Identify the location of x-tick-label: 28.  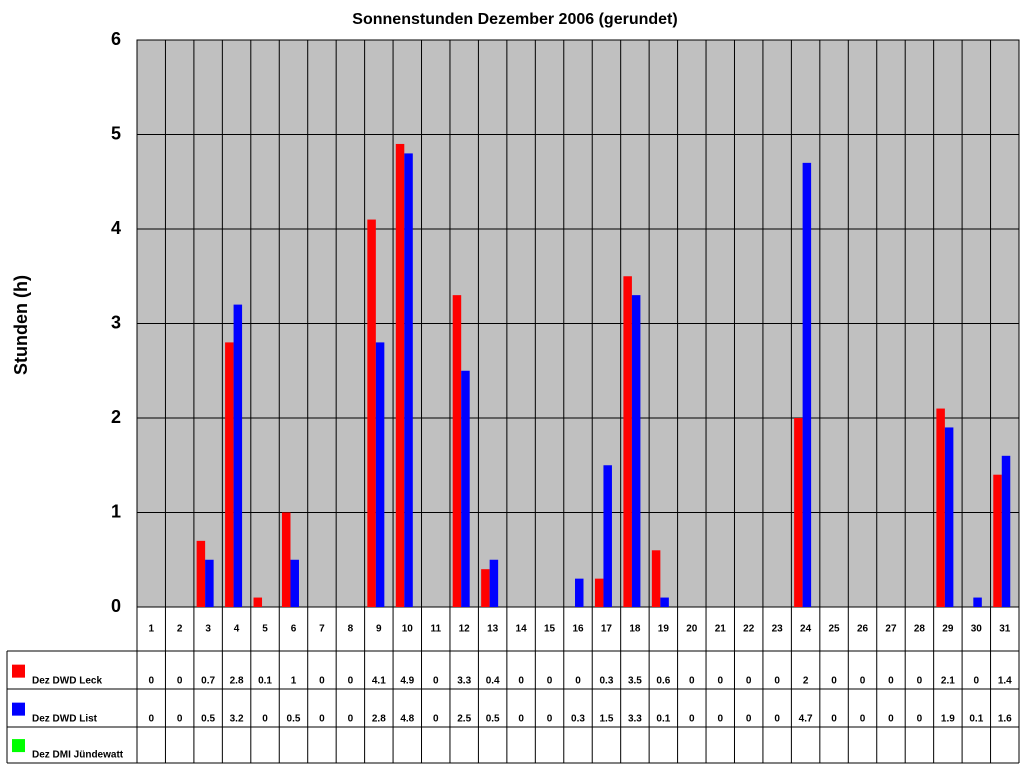
(920, 629).